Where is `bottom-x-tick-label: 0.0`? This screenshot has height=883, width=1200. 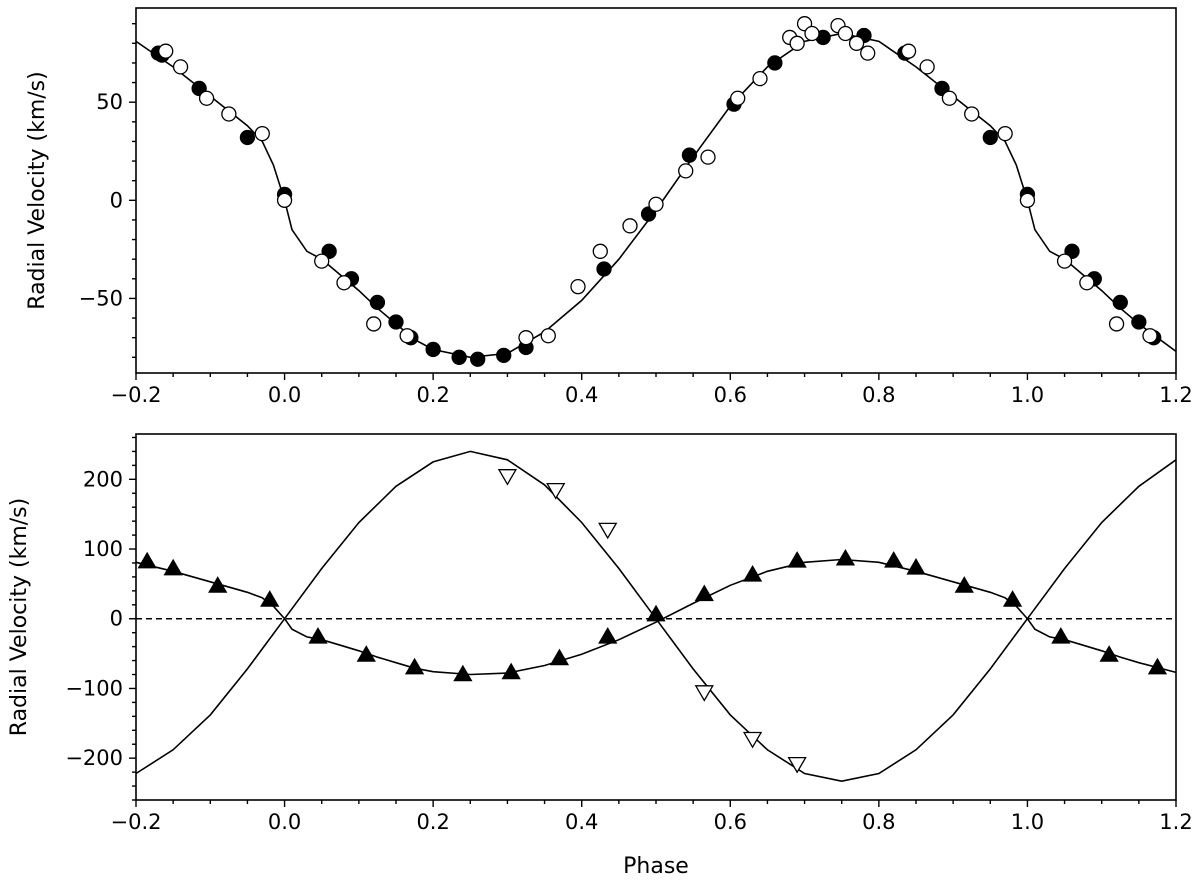
bottom-x-tick-label: 0.0 is located at coordinates (284, 822).